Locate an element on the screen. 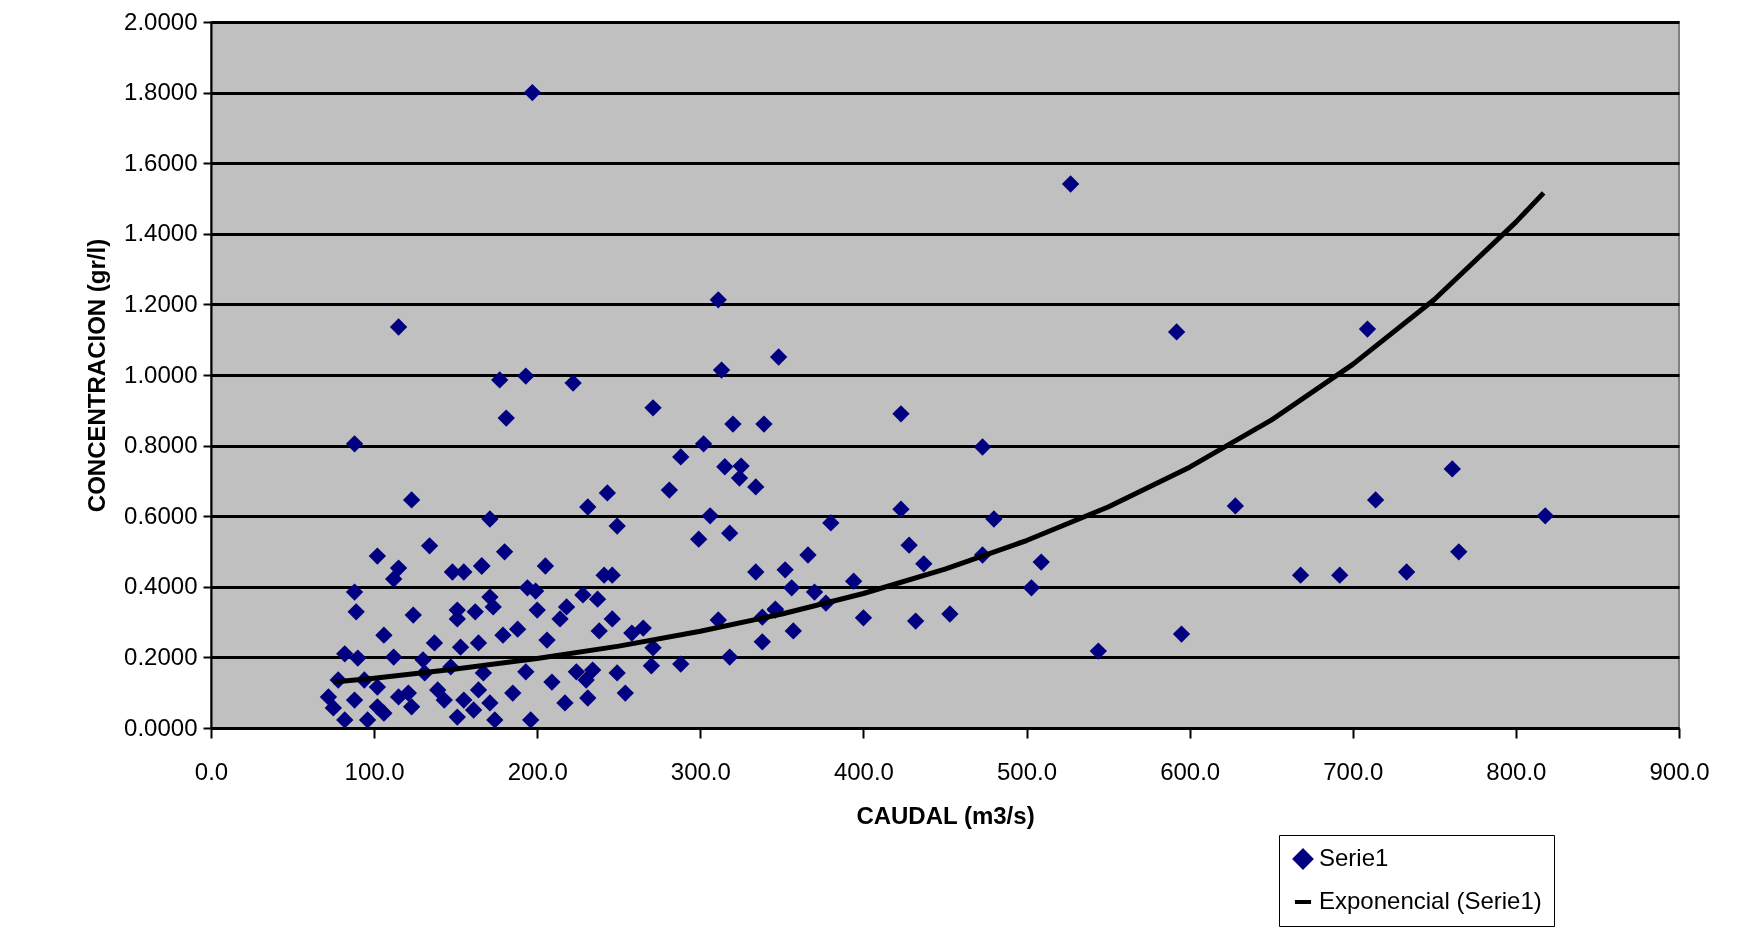 The width and height of the screenshot is (1742, 932). y-tick-label: 1.2000 is located at coordinates (161, 303).